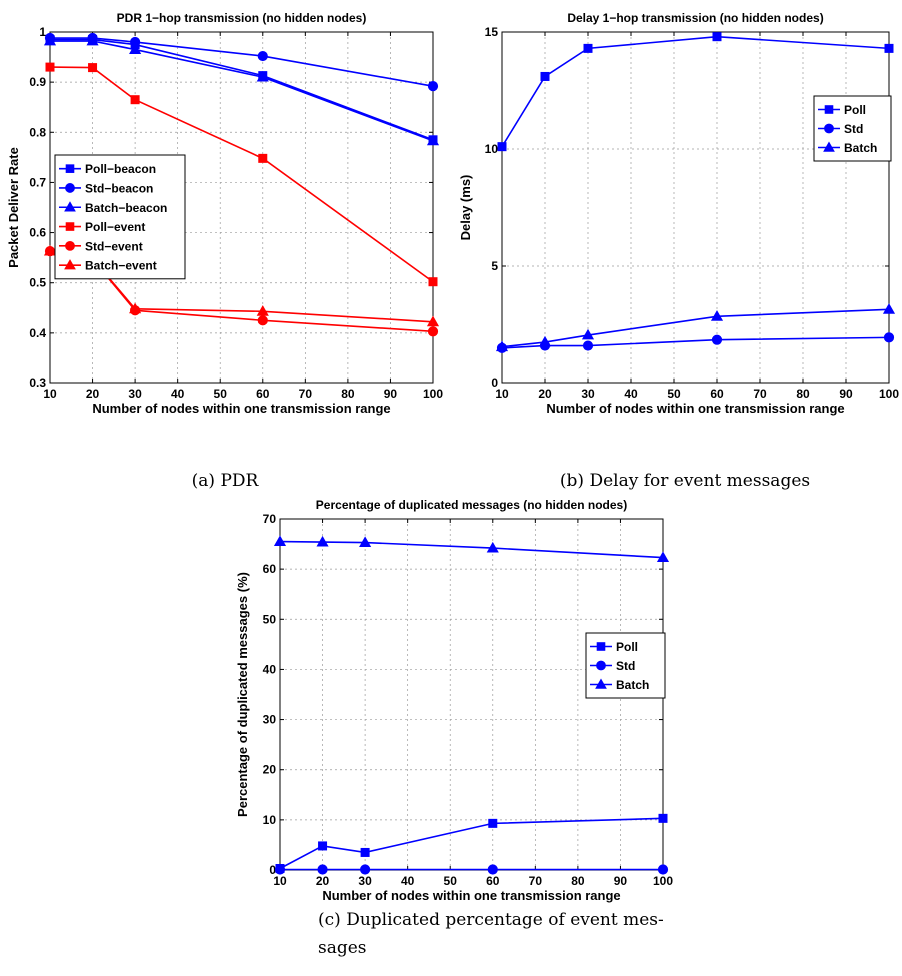  I want to click on y-tick-label: 15, so click(492, 32).